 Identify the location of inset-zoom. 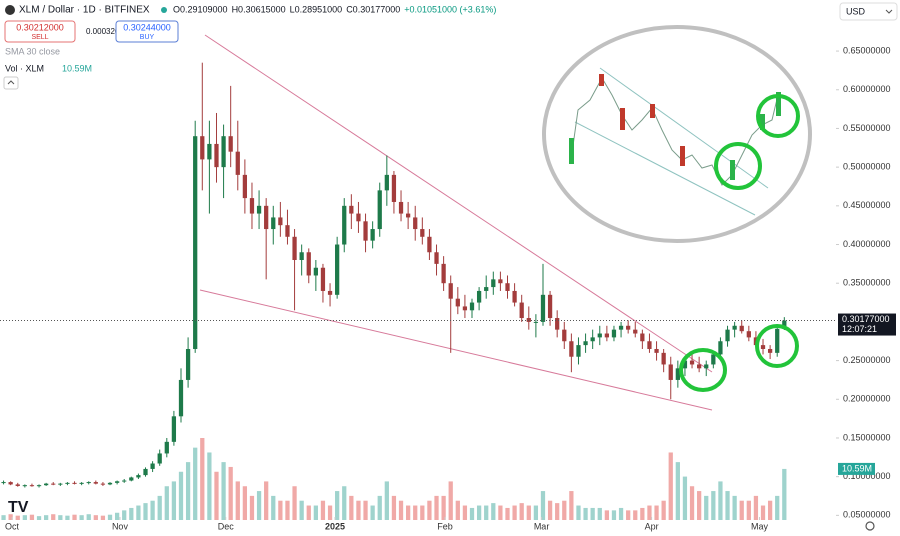
(677, 134).